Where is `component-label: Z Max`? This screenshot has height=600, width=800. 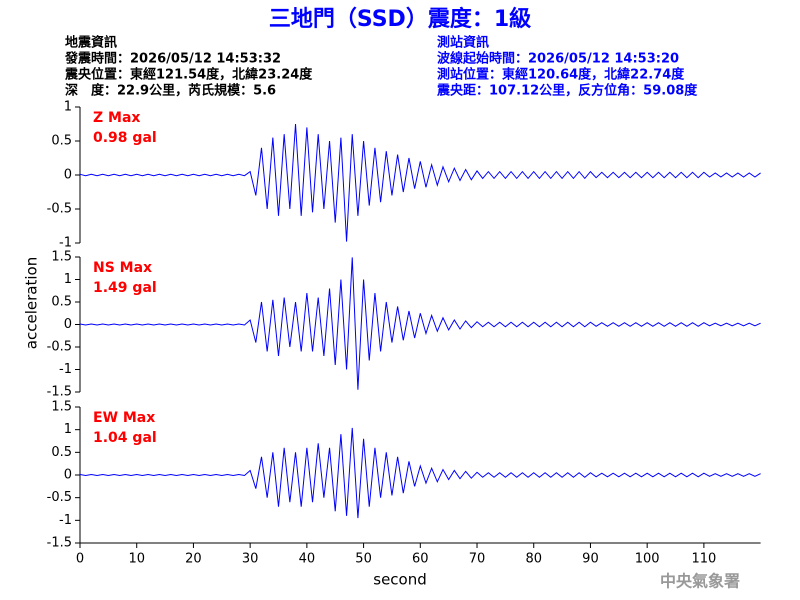 component-label: Z Max is located at coordinates (116, 118).